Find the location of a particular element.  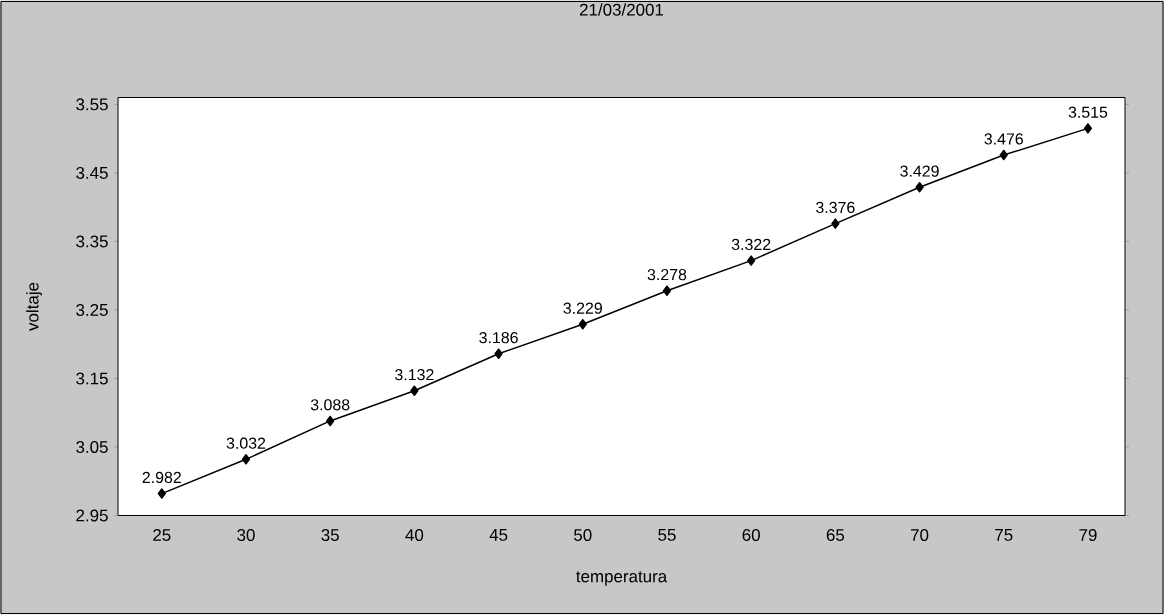

x-tick-label: 55 is located at coordinates (667, 535).